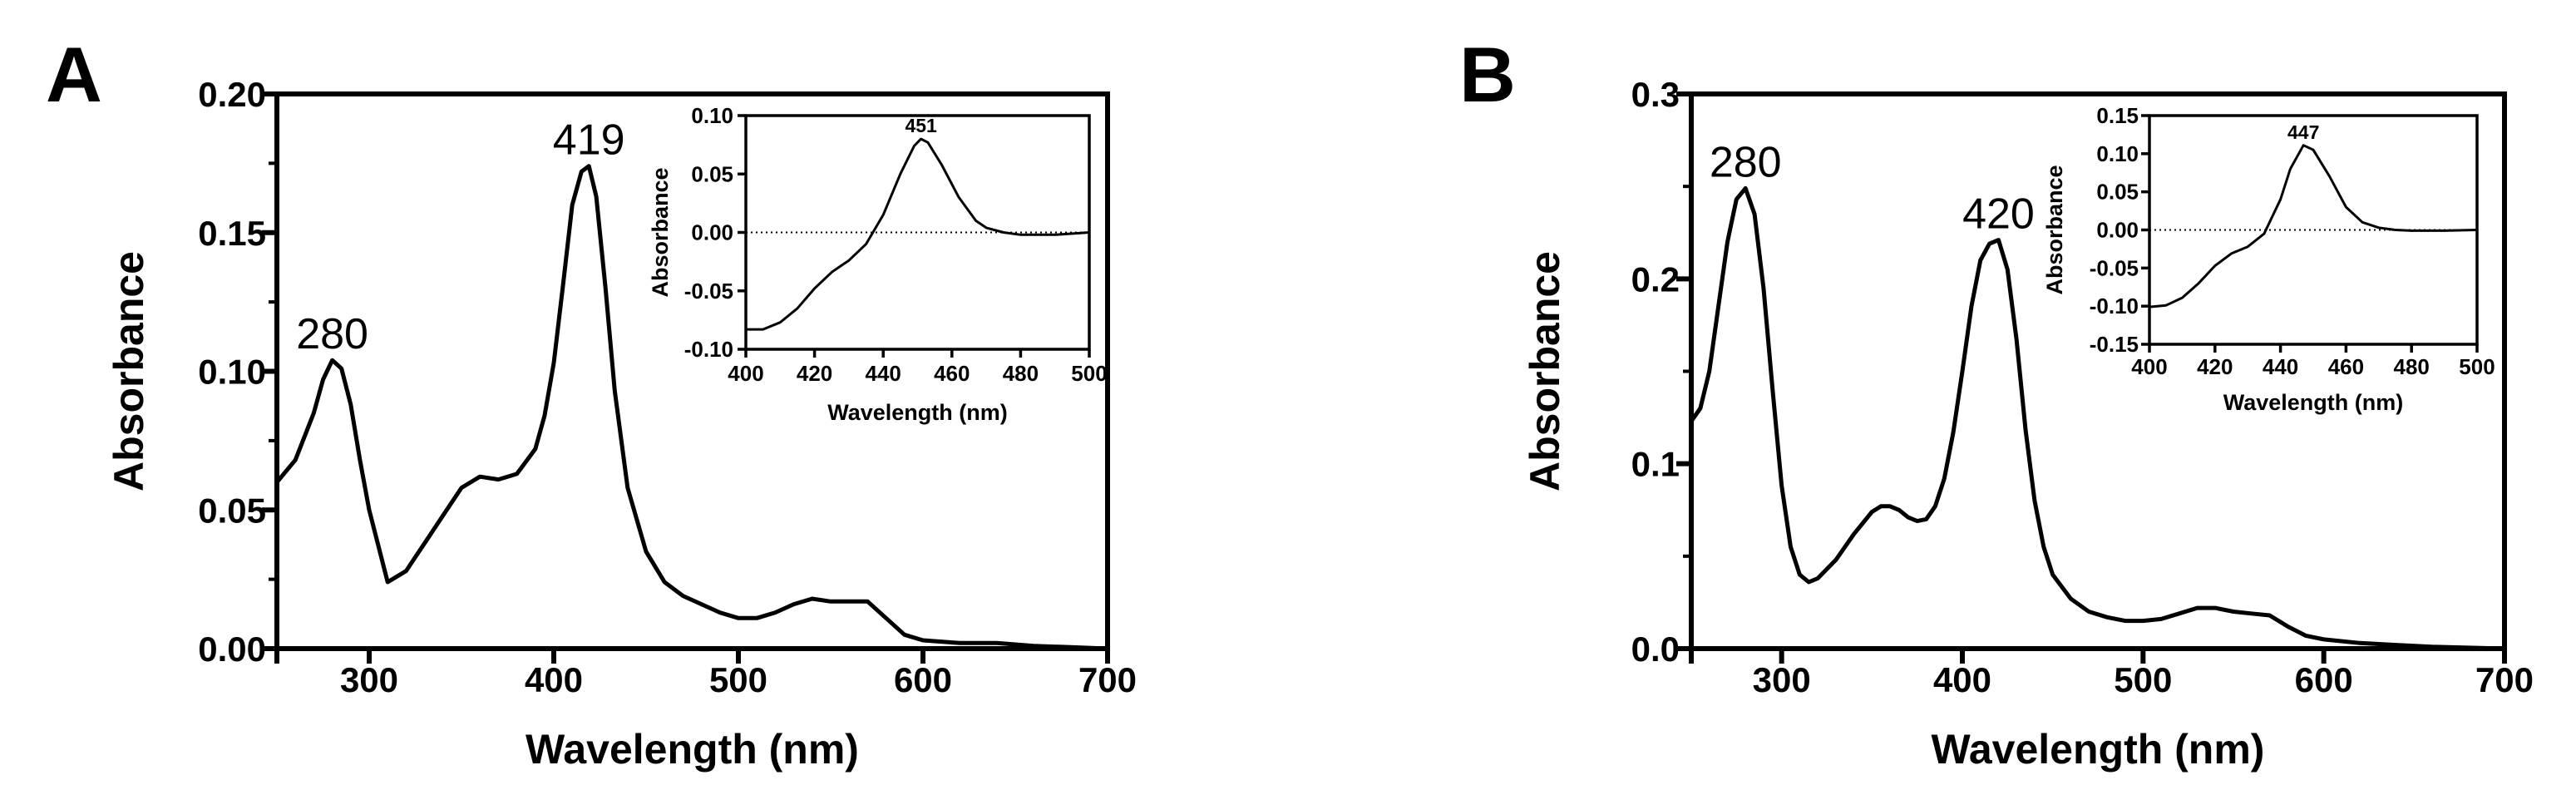  Describe the element at coordinates (232, 94) in the screenshot. I see `y-tick-label: 0.20` at that location.